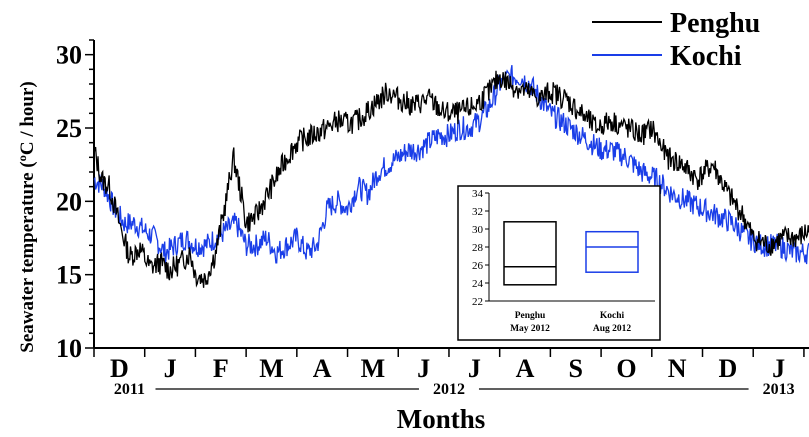  Describe the element at coordinates (530, 329) in the screenshot. I see `inset-box-sublabel: May 2012` at that location.